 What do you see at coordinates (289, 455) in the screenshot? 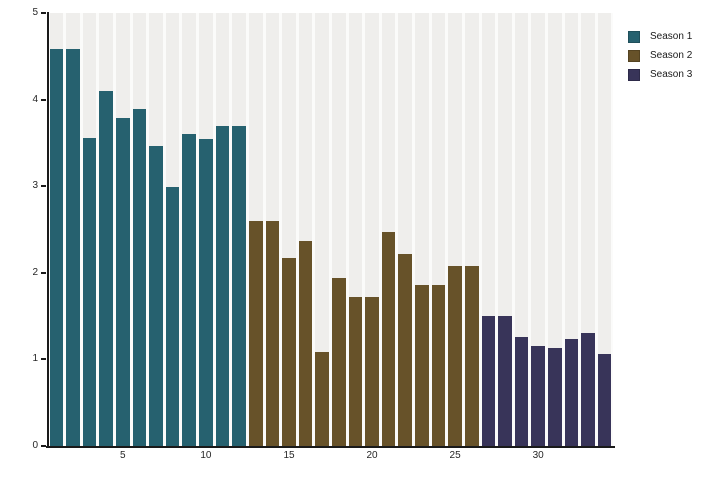
I see `x-tick-label: 15` at bounding box center [289, 455].